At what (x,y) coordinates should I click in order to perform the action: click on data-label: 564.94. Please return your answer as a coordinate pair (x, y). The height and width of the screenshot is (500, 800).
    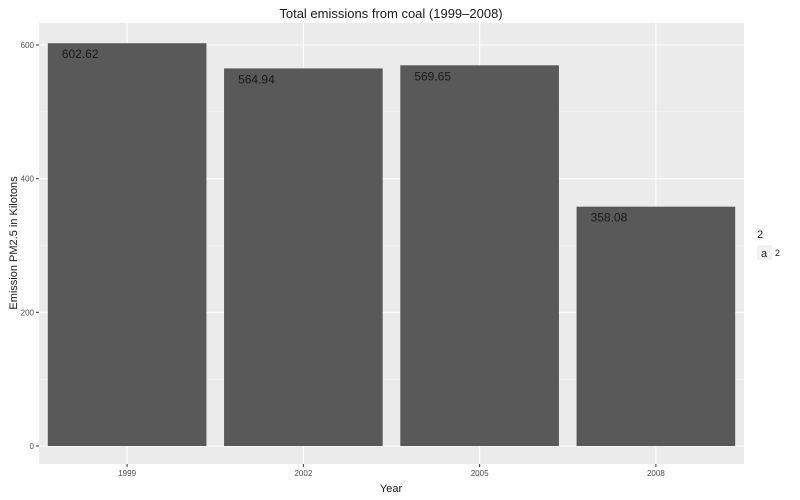
    Looking at the image, I should click on (256, 79).